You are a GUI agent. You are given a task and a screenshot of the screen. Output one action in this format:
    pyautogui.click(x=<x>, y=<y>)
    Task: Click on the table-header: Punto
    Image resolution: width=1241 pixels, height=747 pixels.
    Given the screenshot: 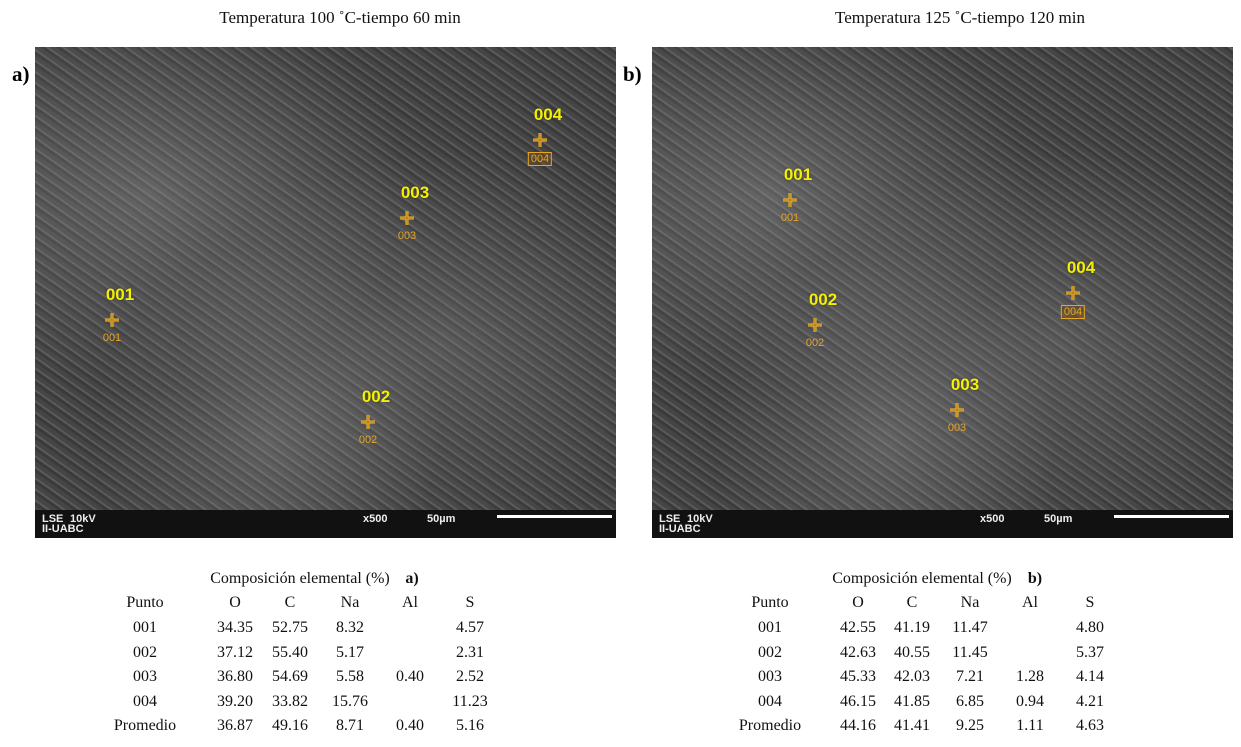 What is the action you would take?
    pyautogui.click(x=770, y=602)
    